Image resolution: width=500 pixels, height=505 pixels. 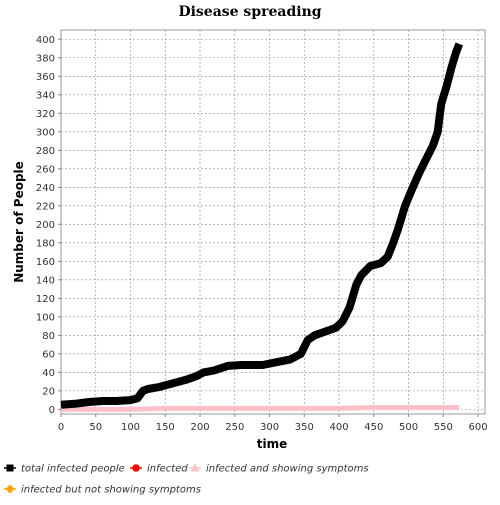 What do you see at coordinates (45, 243) in the screenshot?
I see `y-tick-label: 180` at bounding box center [45, 243].